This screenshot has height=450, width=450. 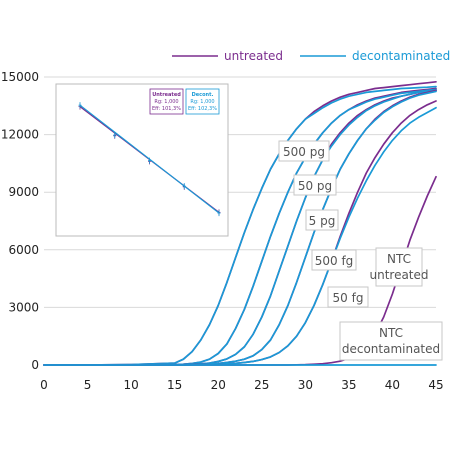 I want to click on inset-untreated-rg: Rg: 1,000, so click(x=166, y=102).